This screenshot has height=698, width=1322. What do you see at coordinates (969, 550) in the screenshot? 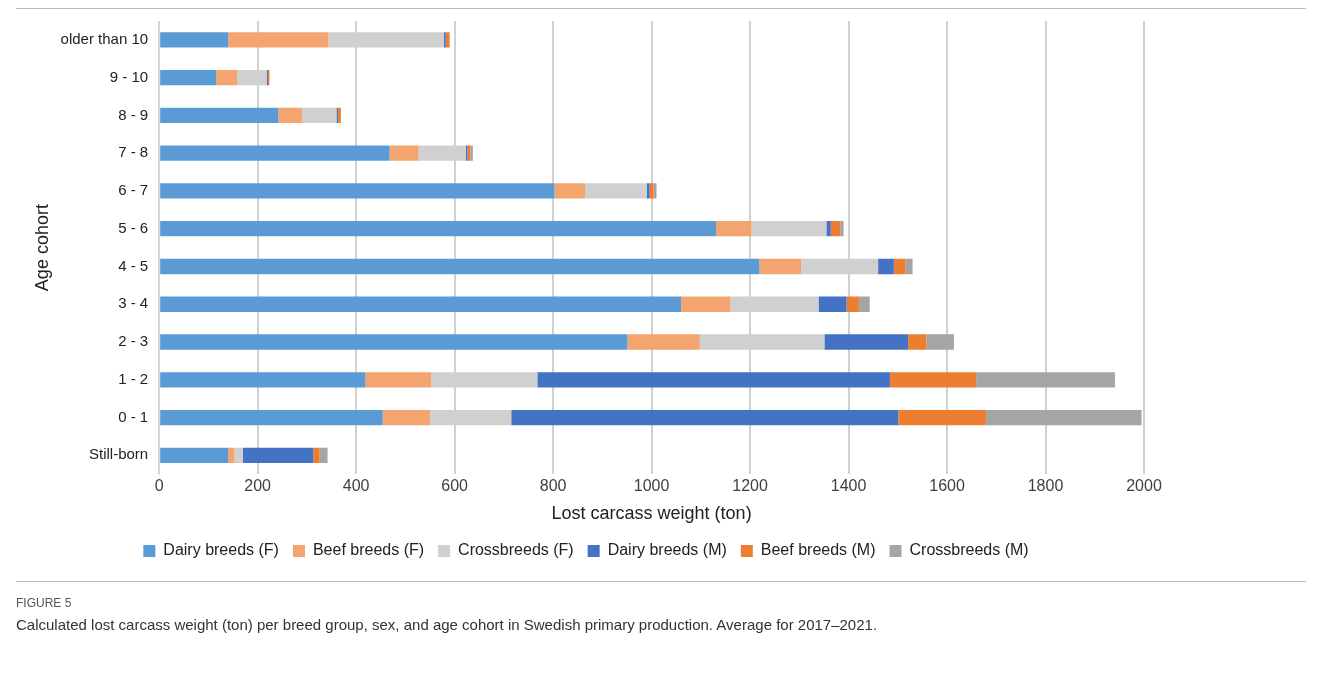
I see `legend-label: Crossbreeds (M)` at bounding box center [969, 550].